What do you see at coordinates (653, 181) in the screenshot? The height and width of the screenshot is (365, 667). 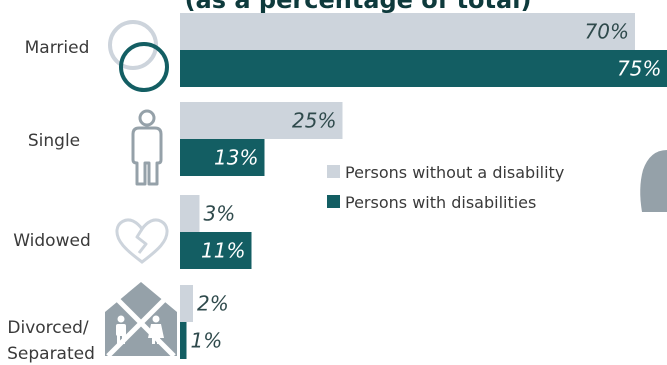 I see `decorative-drop-shape` at bounding box center [653, 181].